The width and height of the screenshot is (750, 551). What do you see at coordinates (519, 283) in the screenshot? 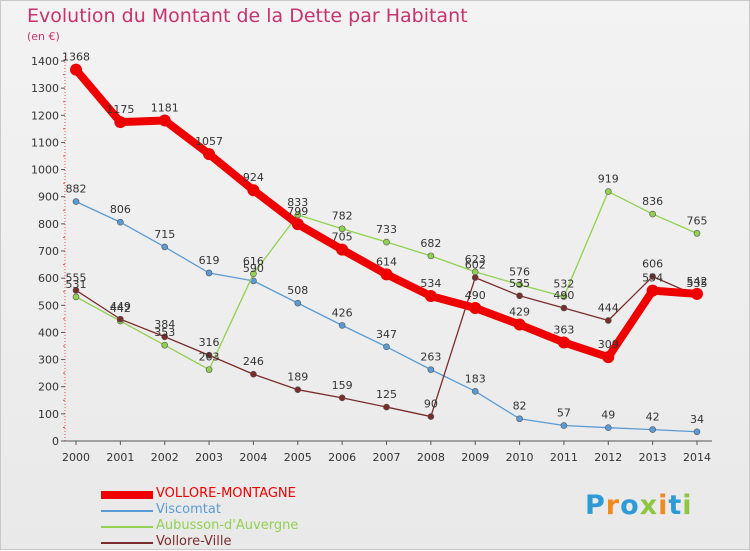
I see `data-label: 535` at bounding box center [519, 283].